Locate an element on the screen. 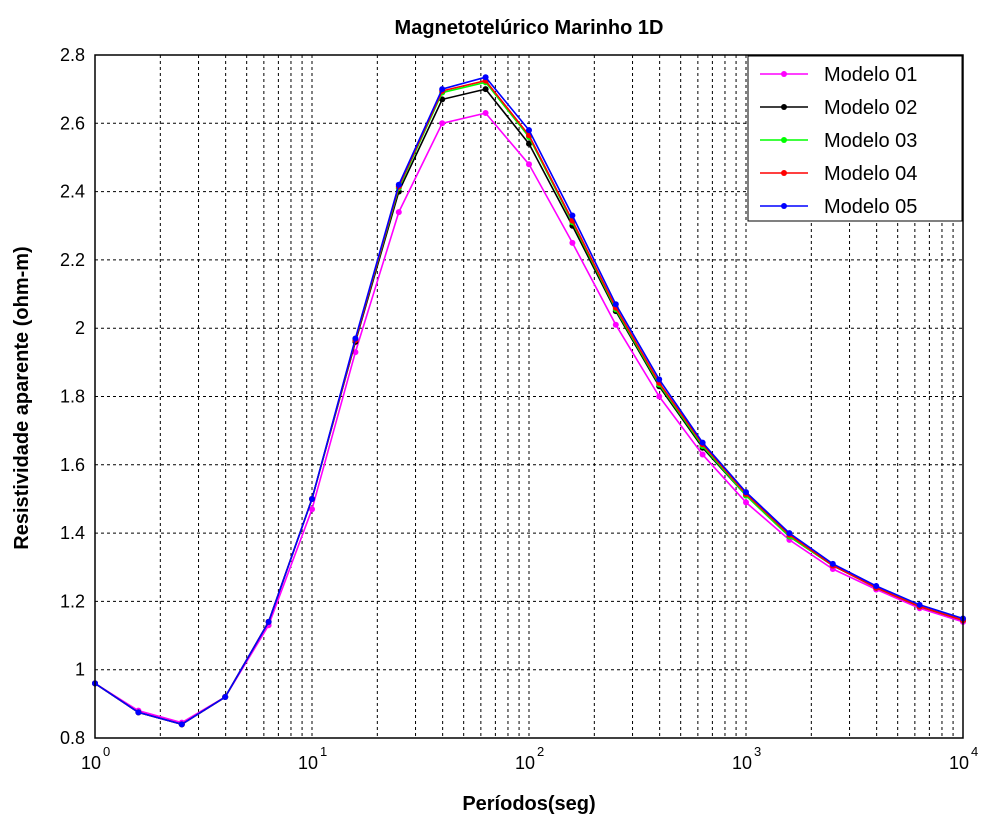  y-tick-labels: 0.8 1 1.2 1.4 1.6 1.8 2 2.2 2.4 2.6 2.8 is located at coordinates (72, 396).